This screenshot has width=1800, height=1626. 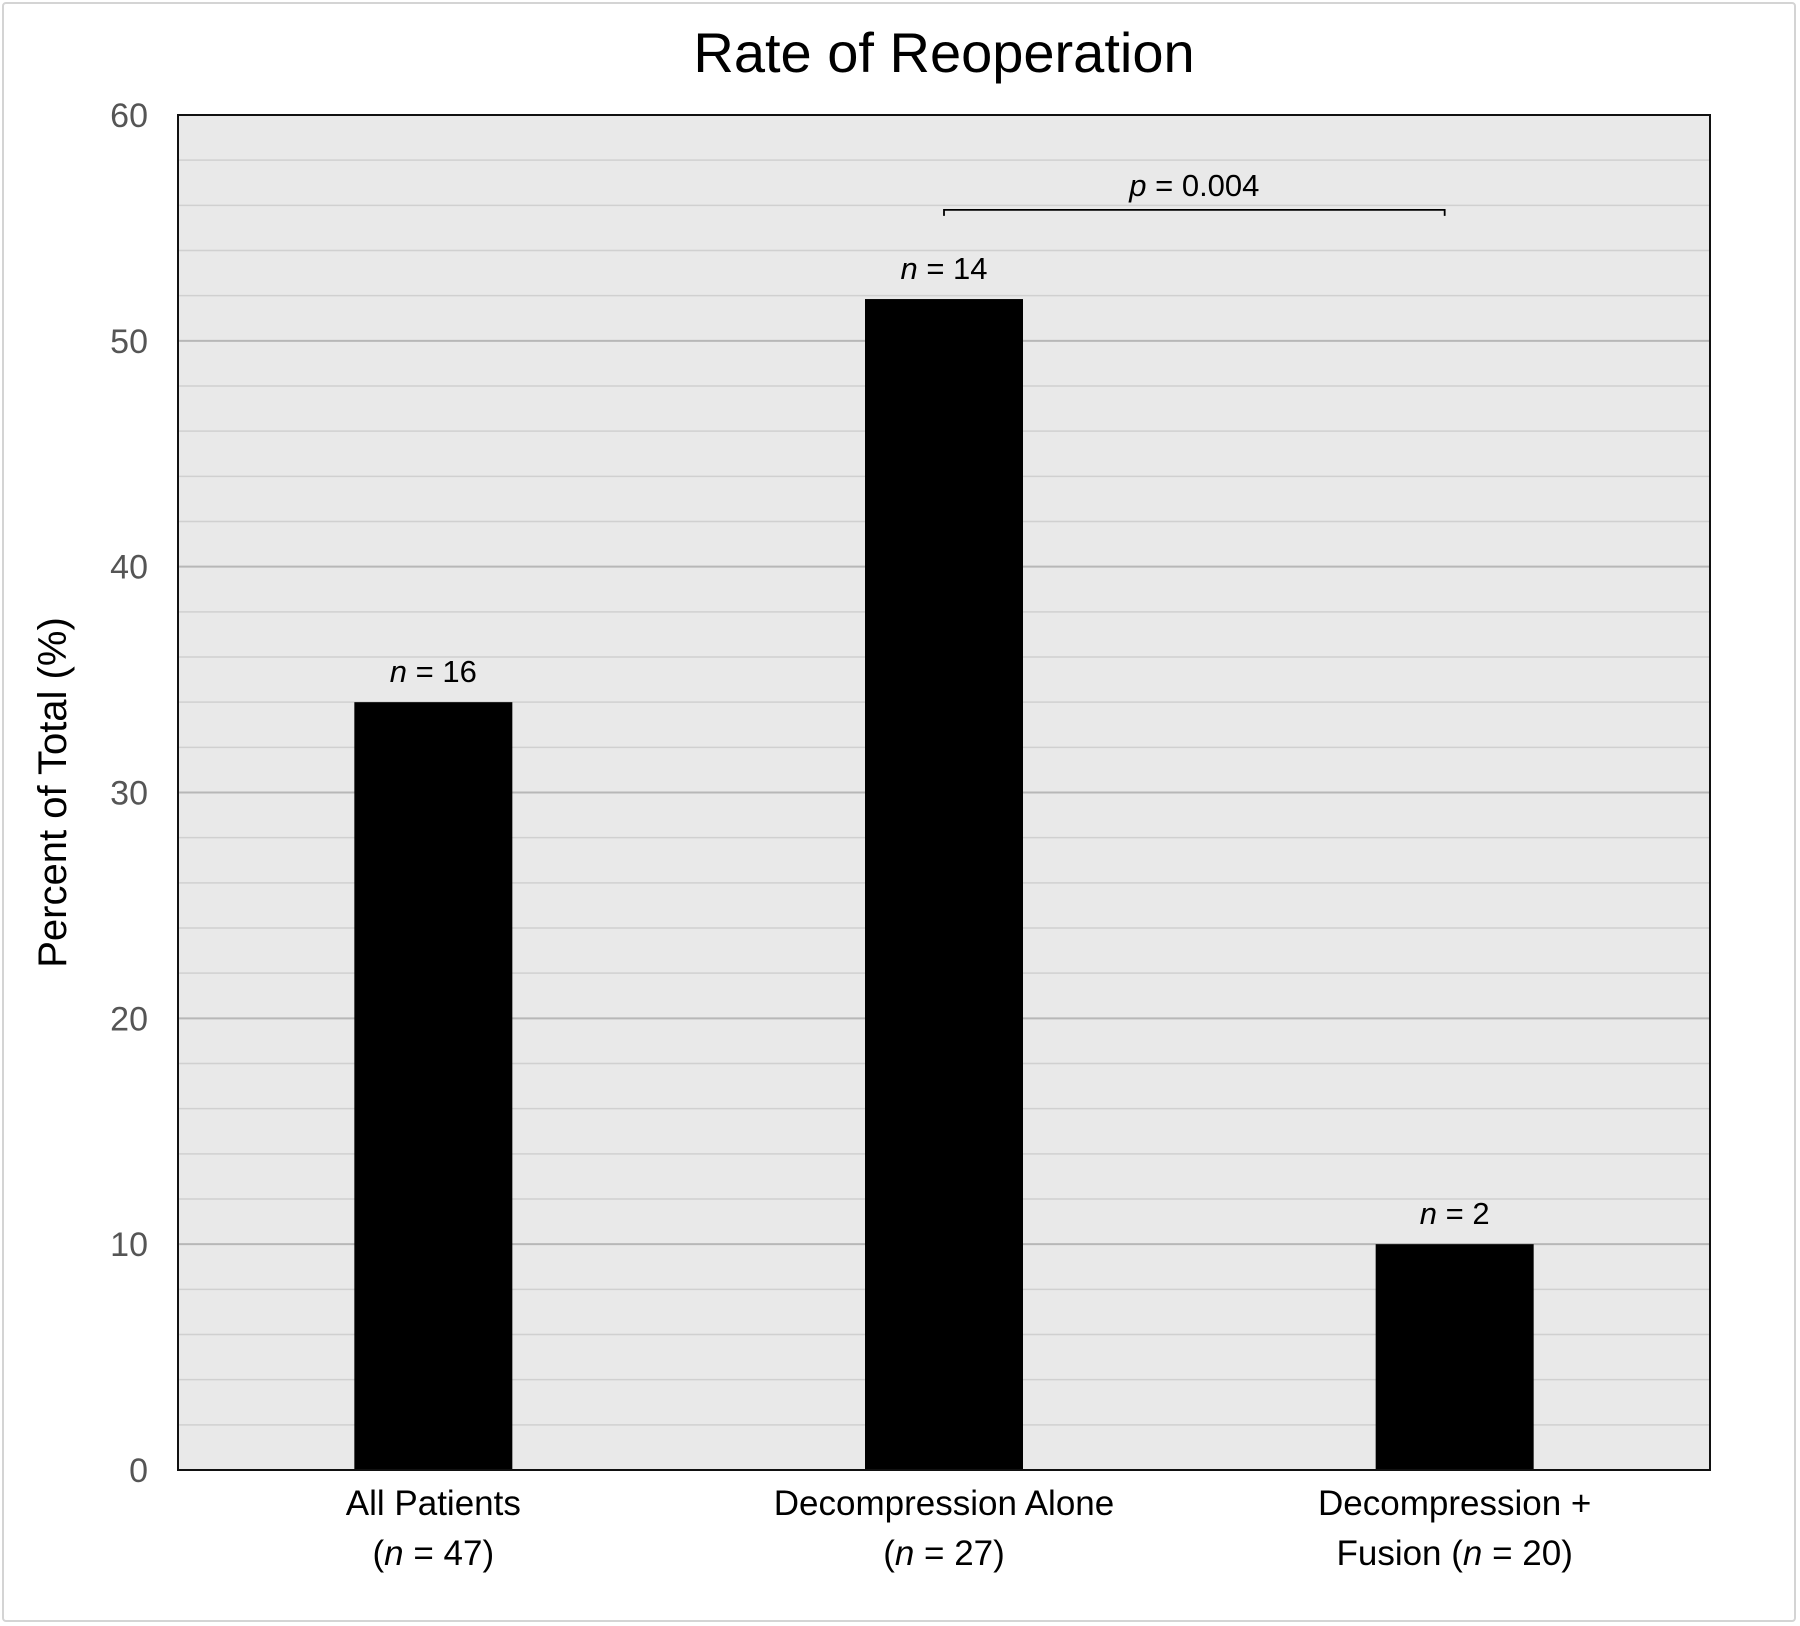 I want to click on y-axis-title: Percent of Total (%), so click(x=53, y=792).